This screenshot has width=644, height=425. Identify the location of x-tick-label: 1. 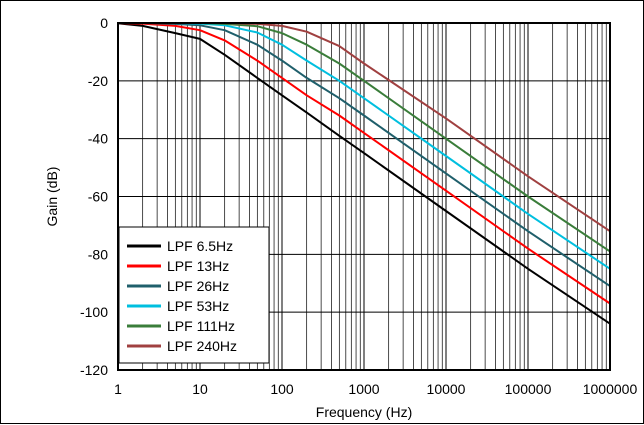
(118, 389).